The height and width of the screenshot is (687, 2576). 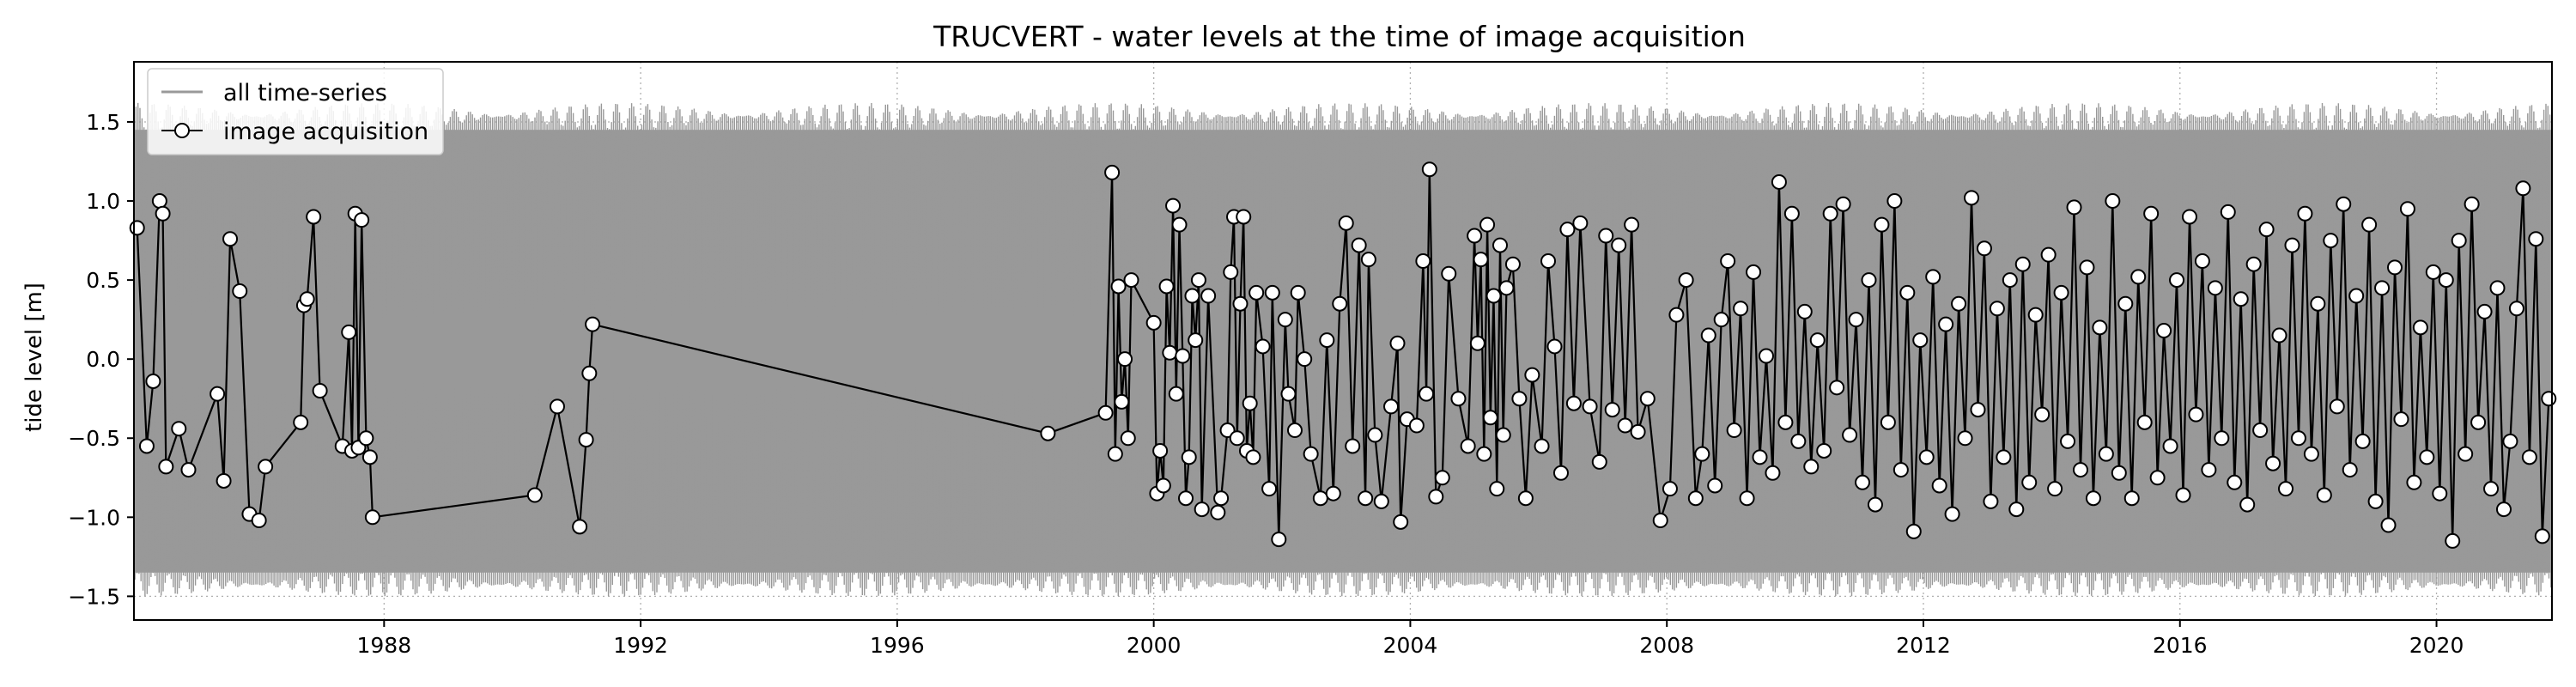 I want to click on legend-marker-image-acquisition, so click(x=182, y=130).